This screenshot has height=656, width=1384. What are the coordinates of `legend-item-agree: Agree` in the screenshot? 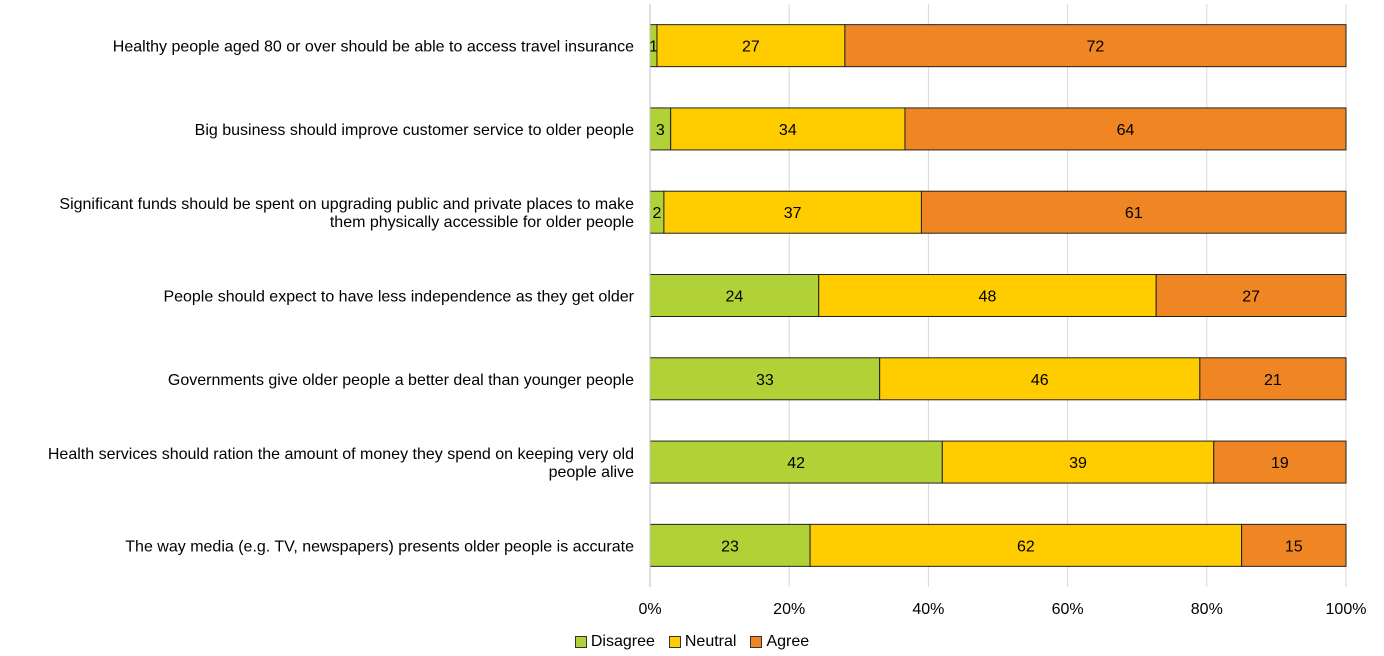 It's located at (779, 642).